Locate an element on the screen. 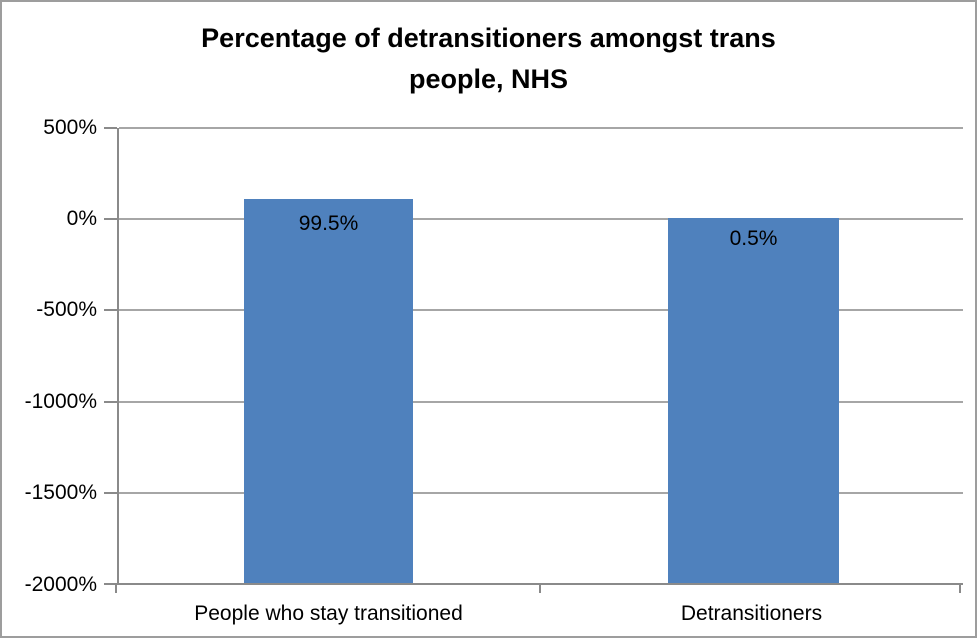 The image size is (977, 638). bar-data-label: 99.5% is located at coordinates (328, 223).